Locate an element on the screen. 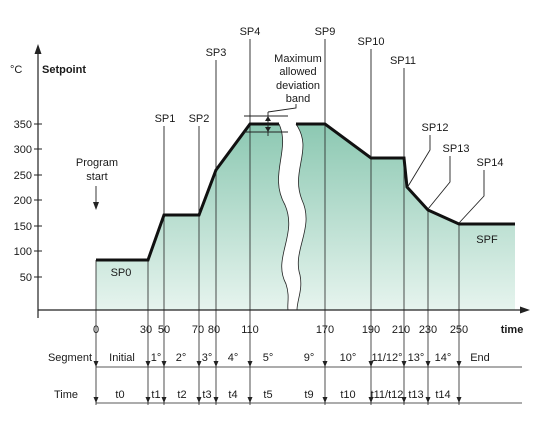  segment-cell: 1° is located at coordinates (156, 358).